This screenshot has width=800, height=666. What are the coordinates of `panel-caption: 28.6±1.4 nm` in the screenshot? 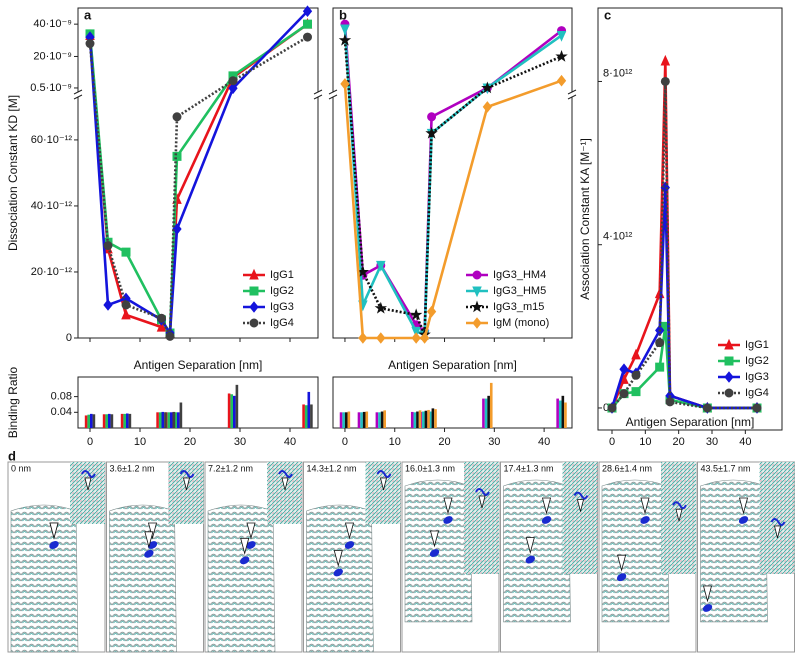 It's located at (627, 468).